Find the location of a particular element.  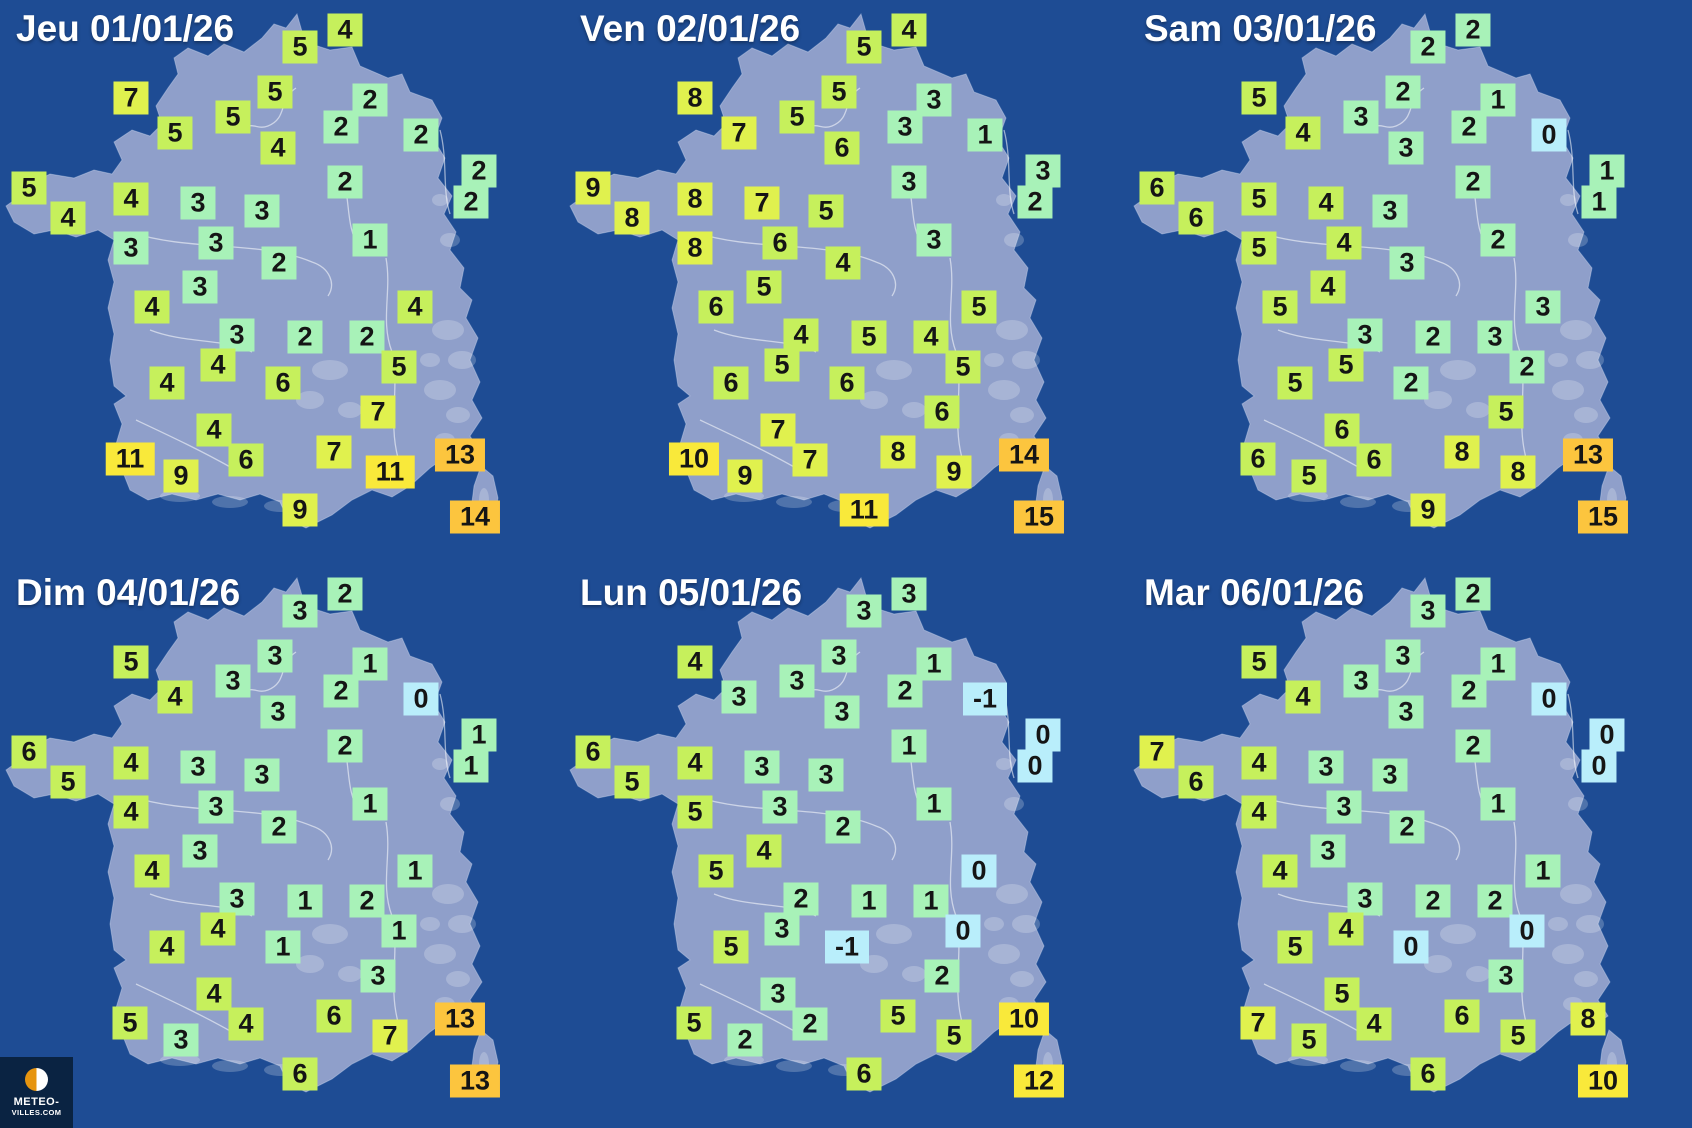

temp-badge: 13 is located at coordinates (1588, 455).